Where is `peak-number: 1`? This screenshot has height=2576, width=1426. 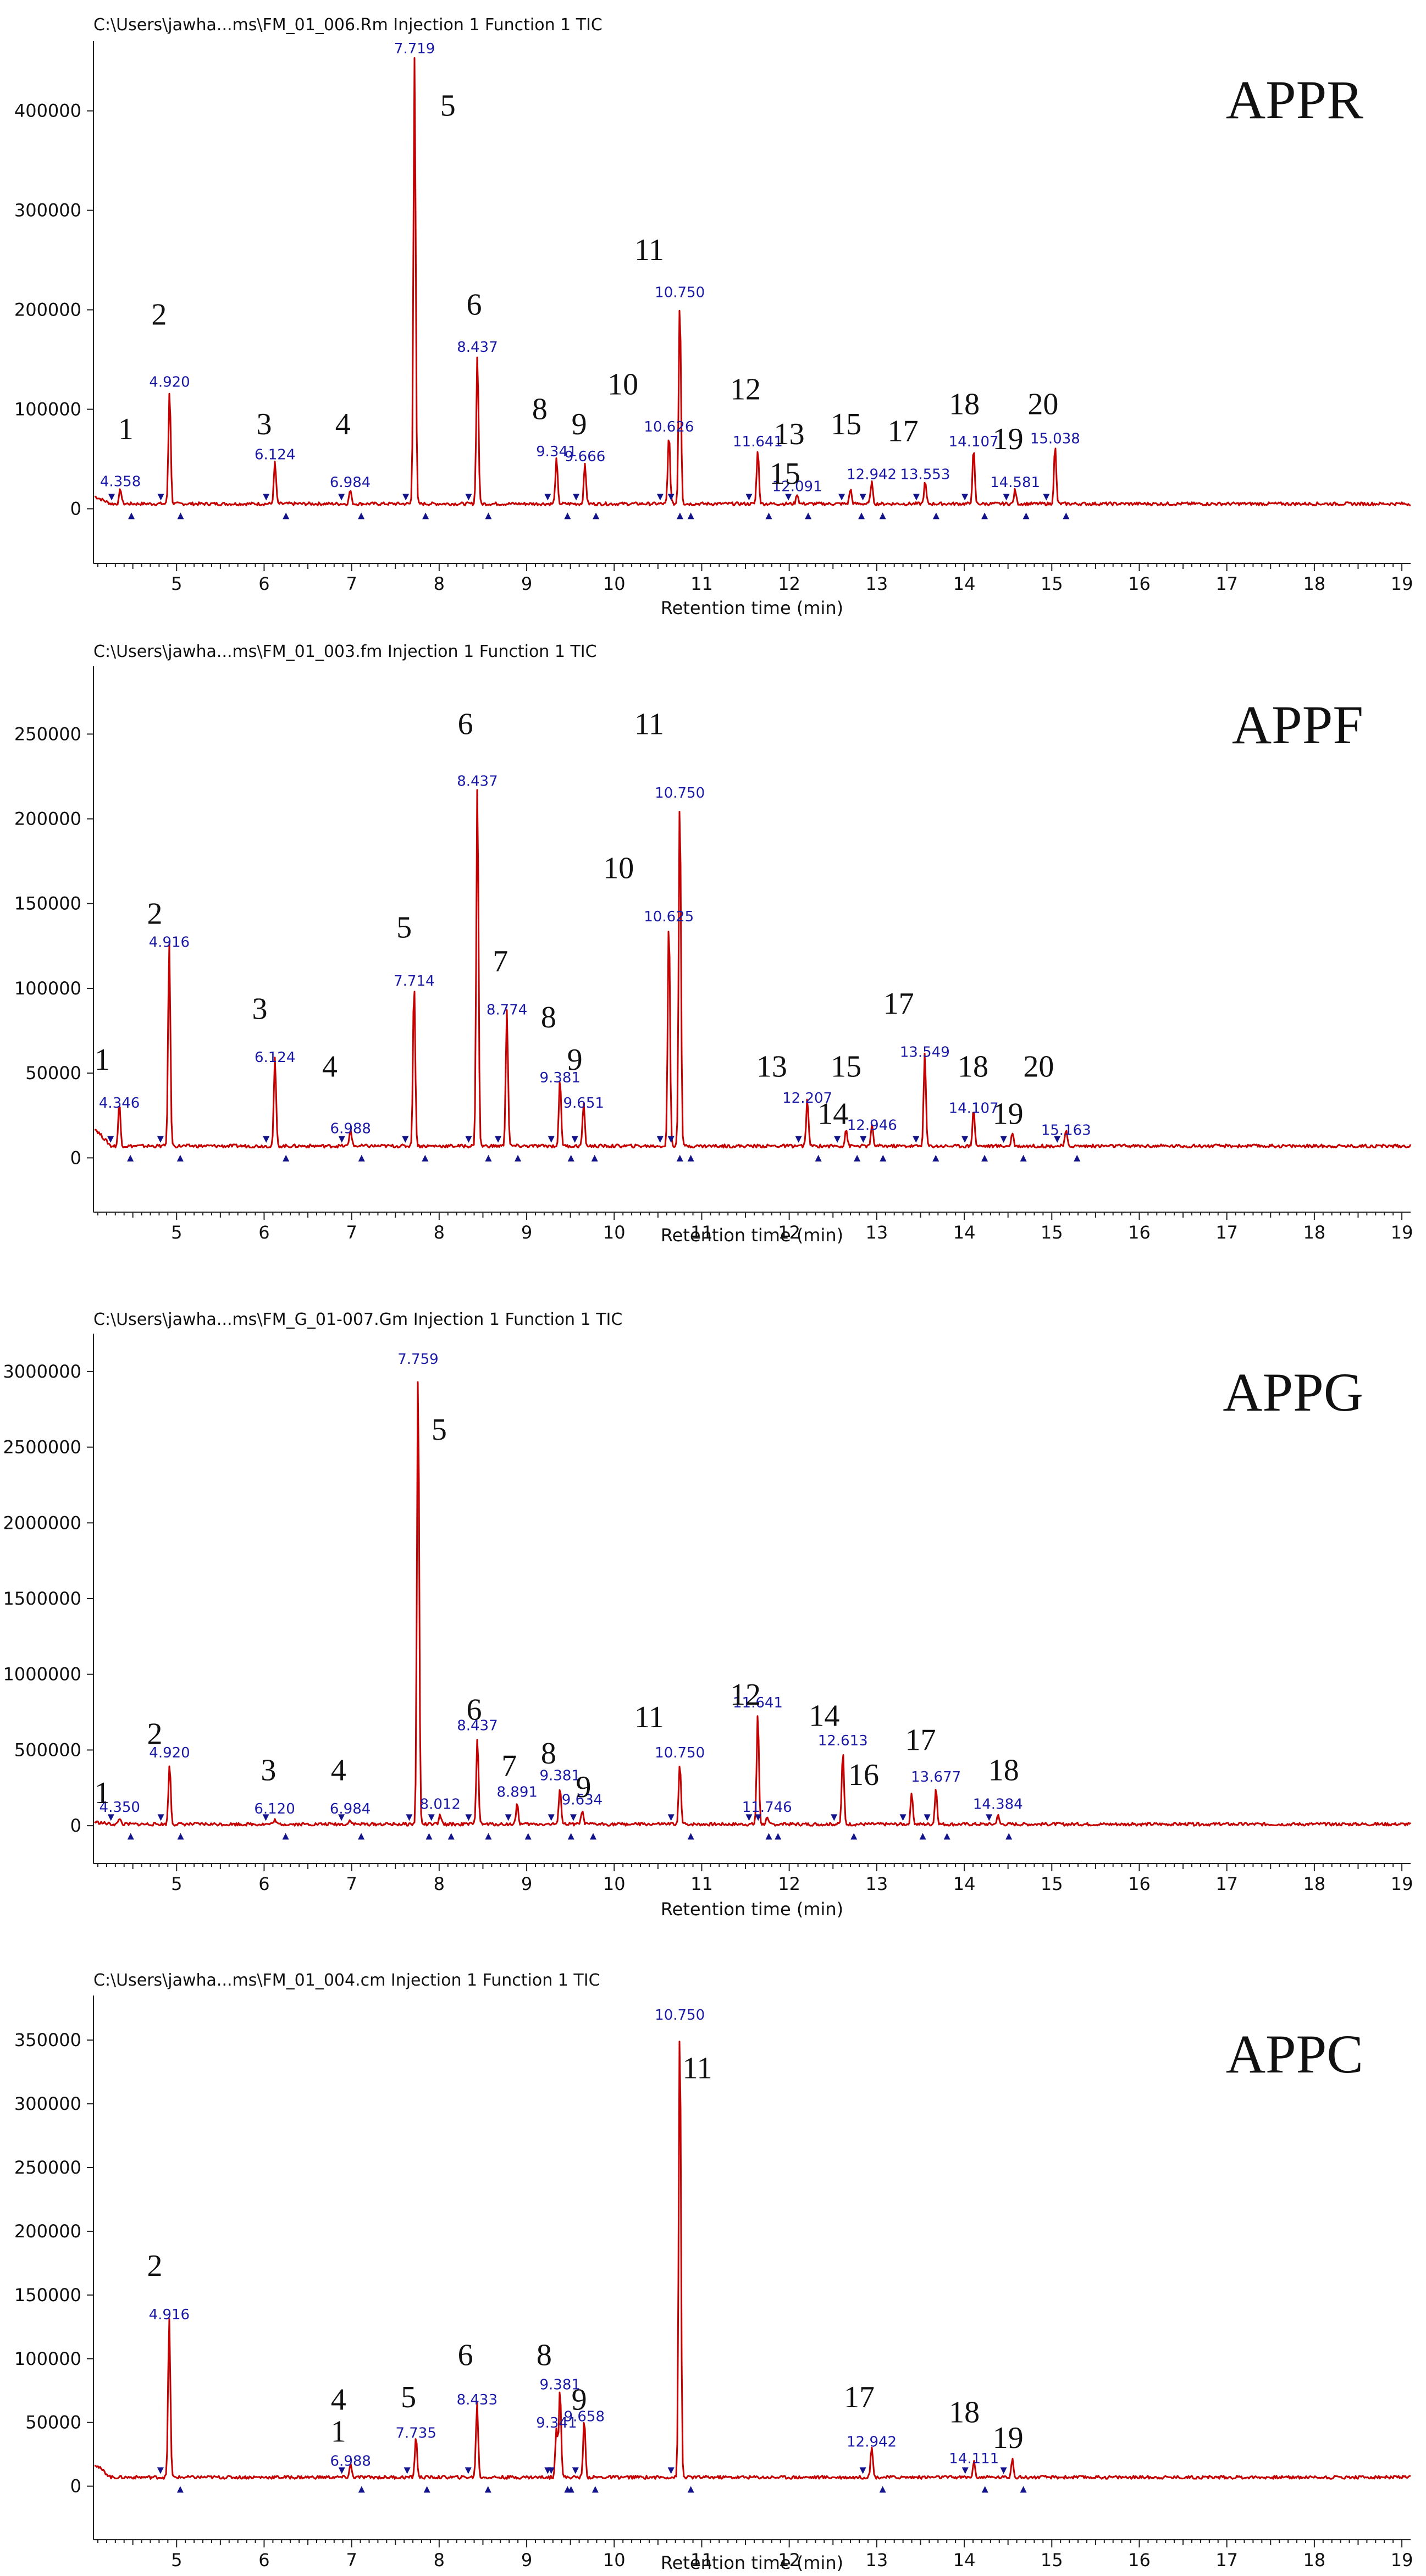
peak-number: 1 is located at coordinates (126, 429).